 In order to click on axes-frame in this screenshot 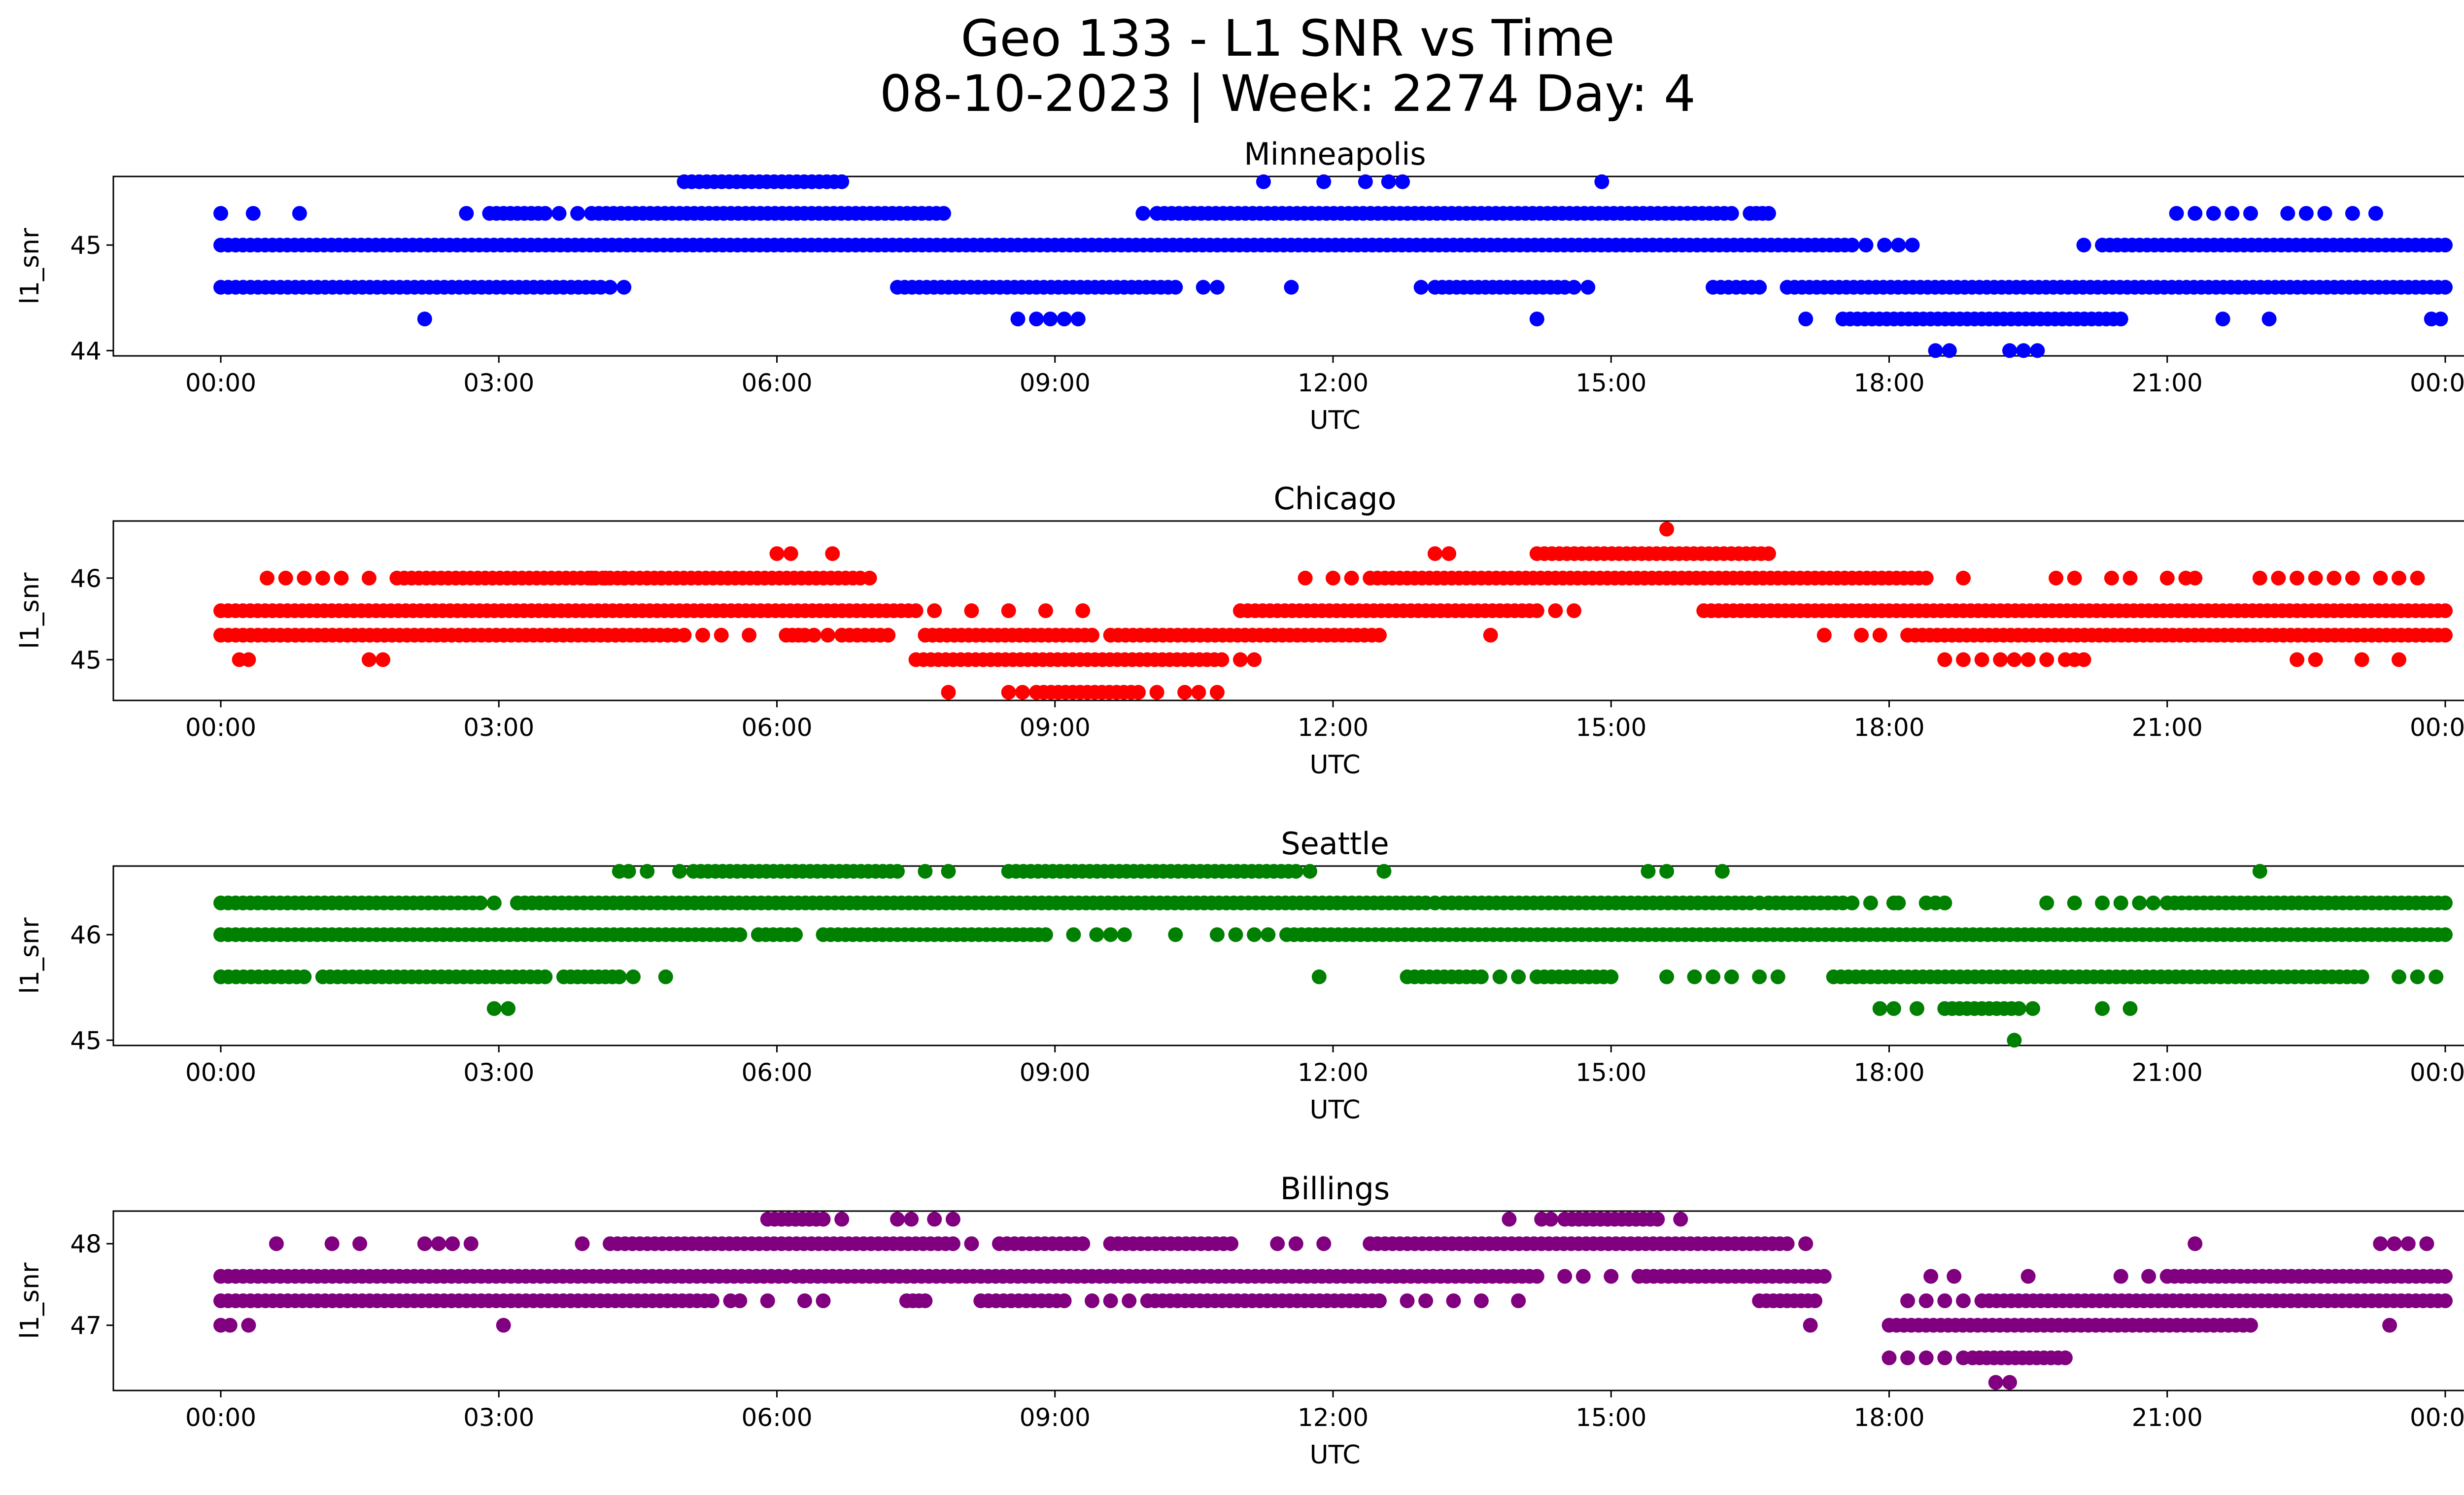, I will do `click(1288, 1300)`.